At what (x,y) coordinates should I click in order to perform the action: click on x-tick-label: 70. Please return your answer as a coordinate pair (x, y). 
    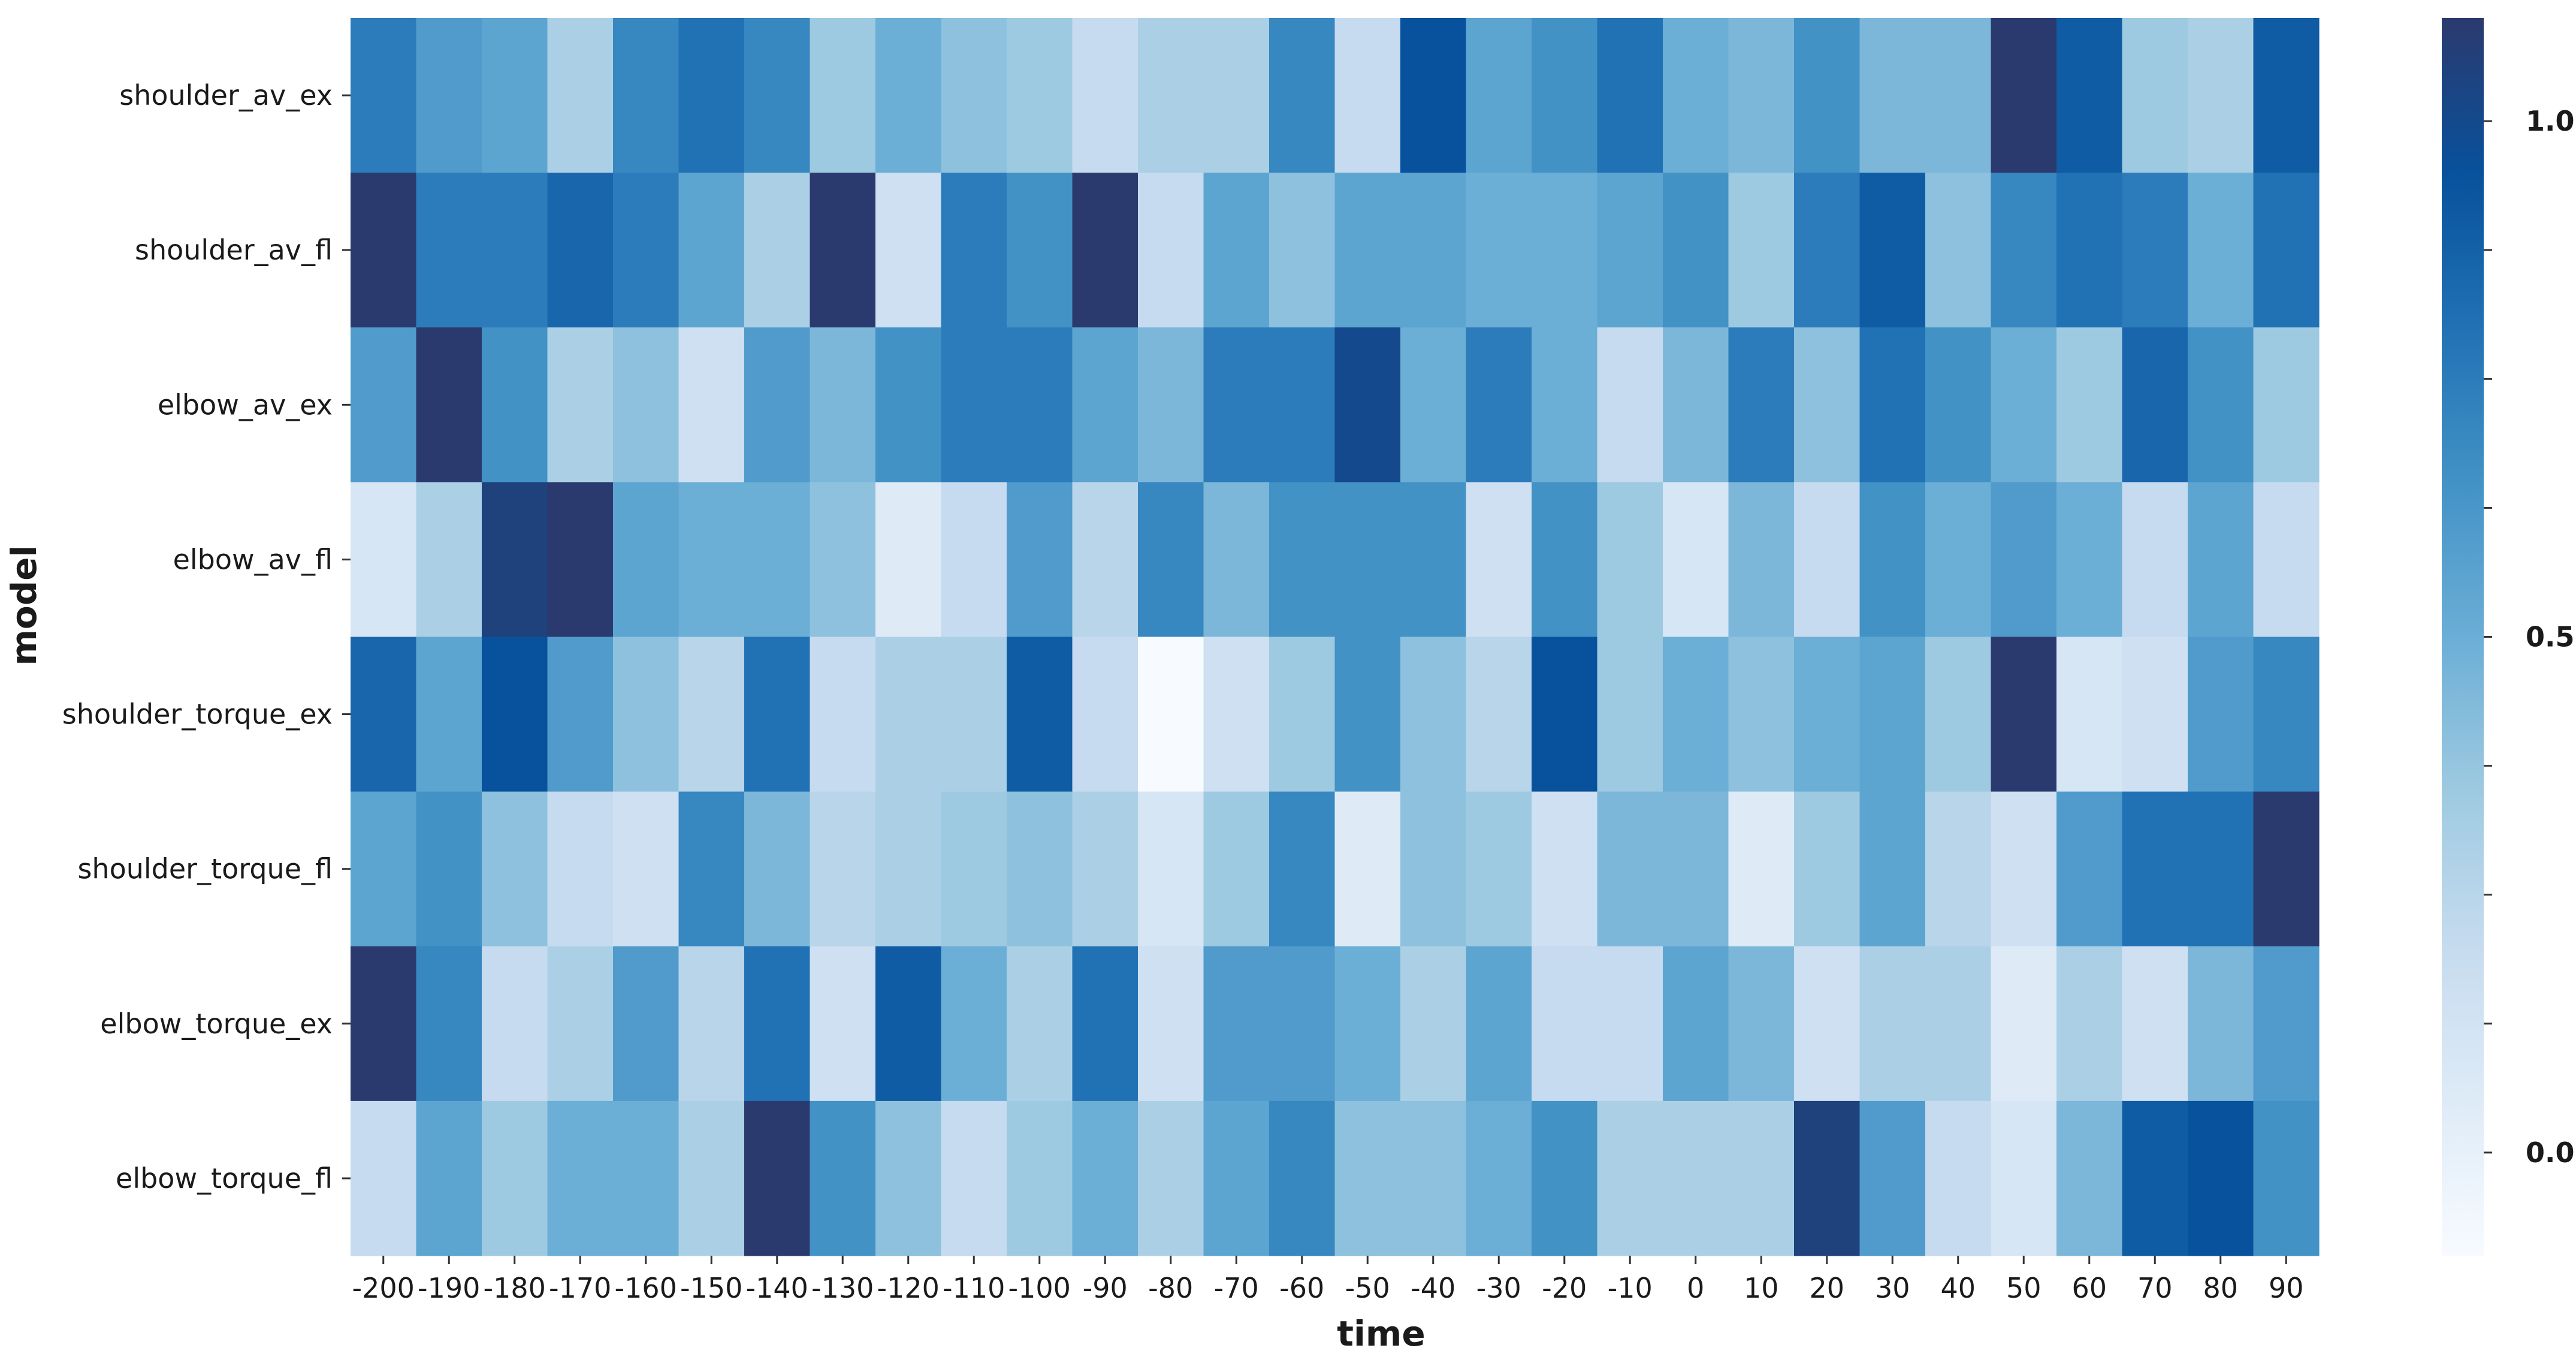
    Looking at the image, I should click on (2155, 1288).